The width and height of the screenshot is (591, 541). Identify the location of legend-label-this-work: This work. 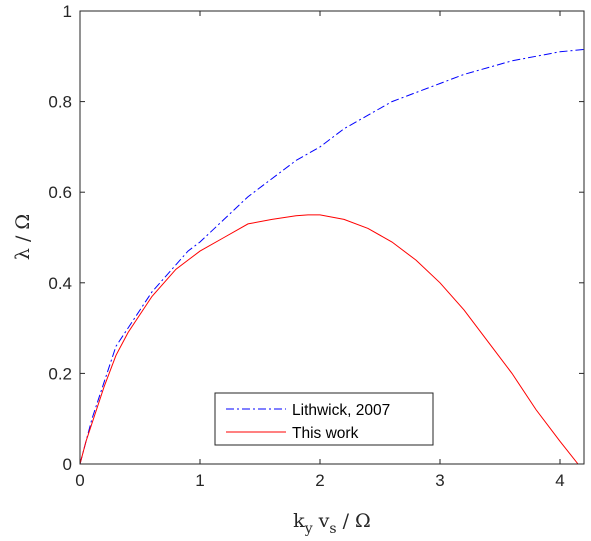
(325, 433).